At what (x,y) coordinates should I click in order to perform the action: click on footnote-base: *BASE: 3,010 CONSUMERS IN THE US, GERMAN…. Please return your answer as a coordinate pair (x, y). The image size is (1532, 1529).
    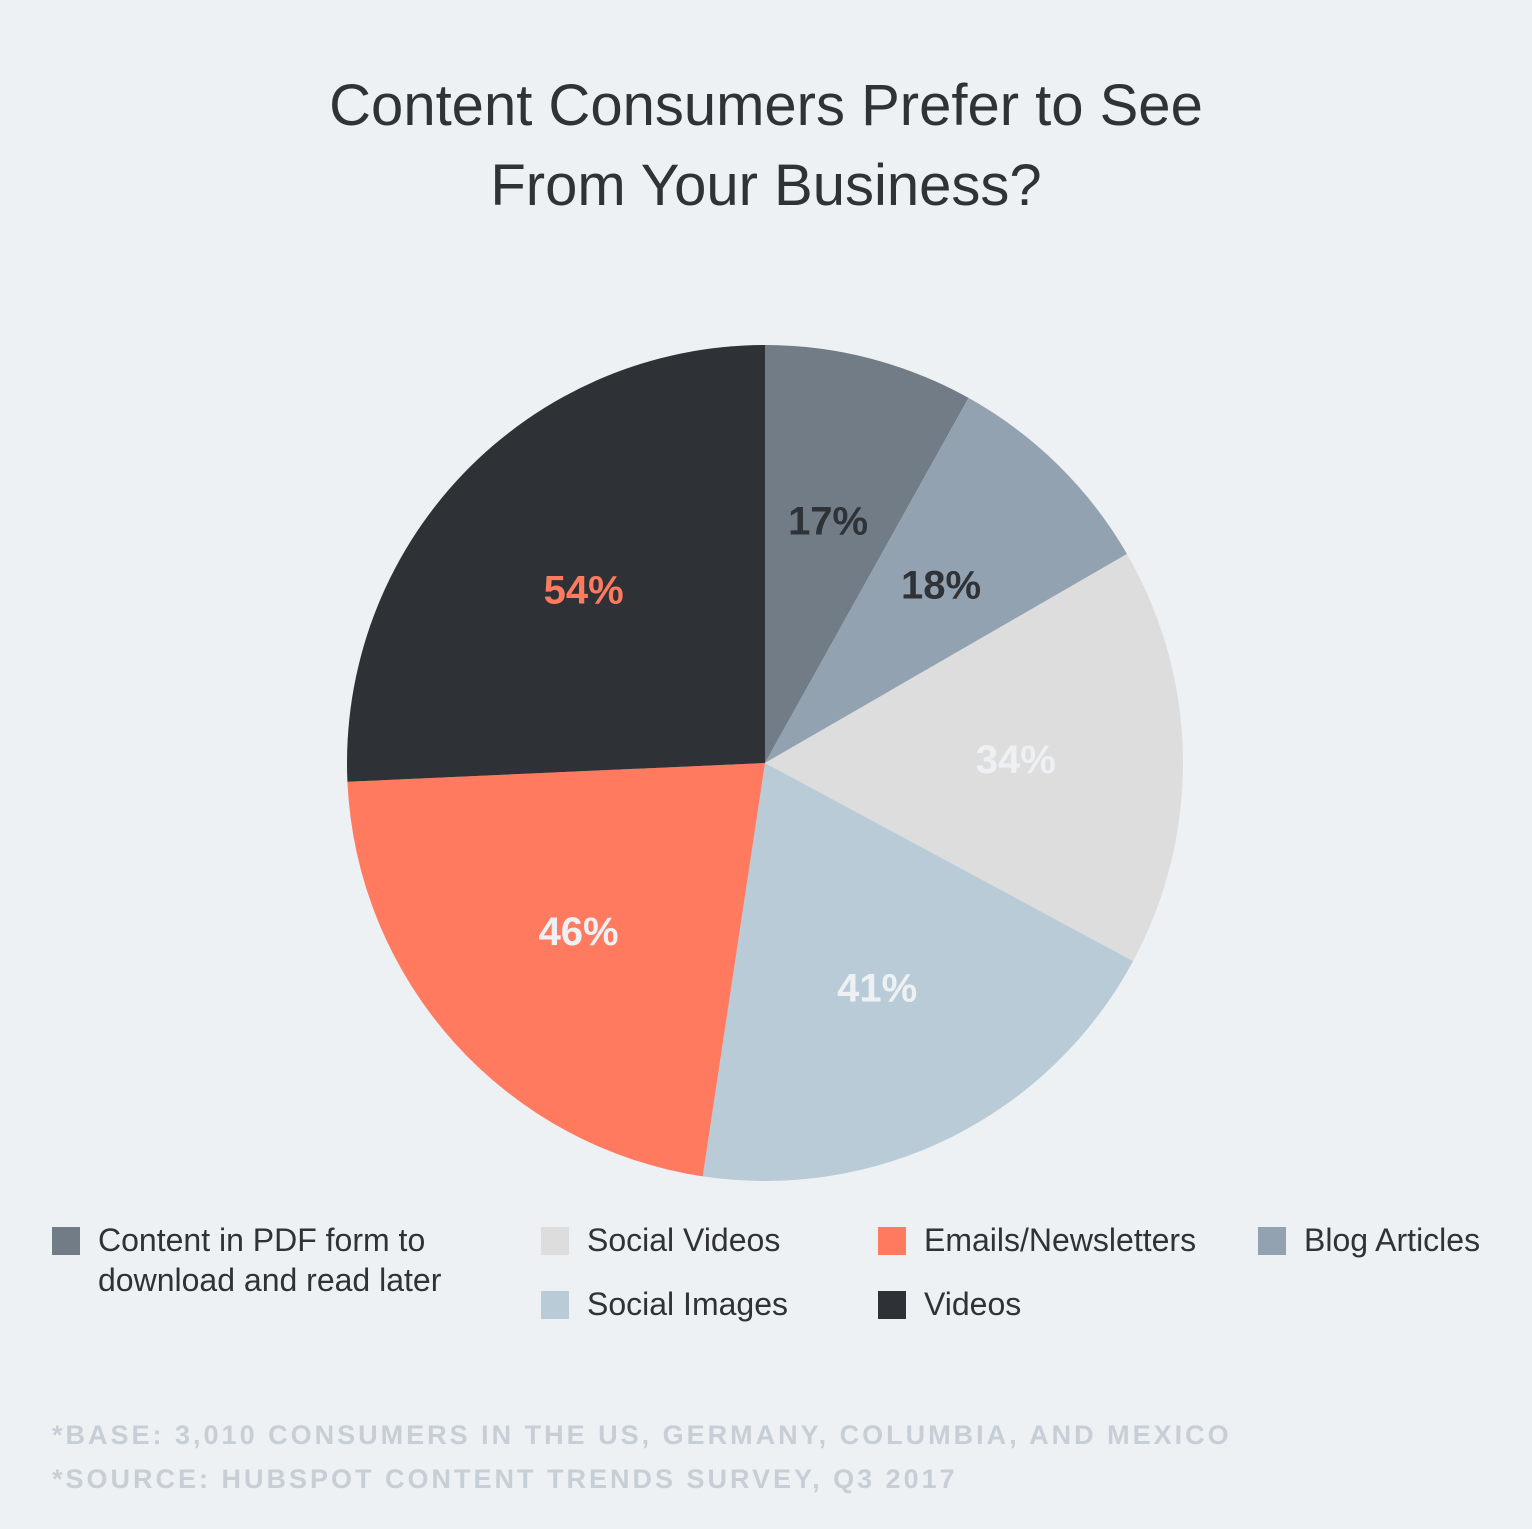
    Looking at the image, I should click on (642, 1435).